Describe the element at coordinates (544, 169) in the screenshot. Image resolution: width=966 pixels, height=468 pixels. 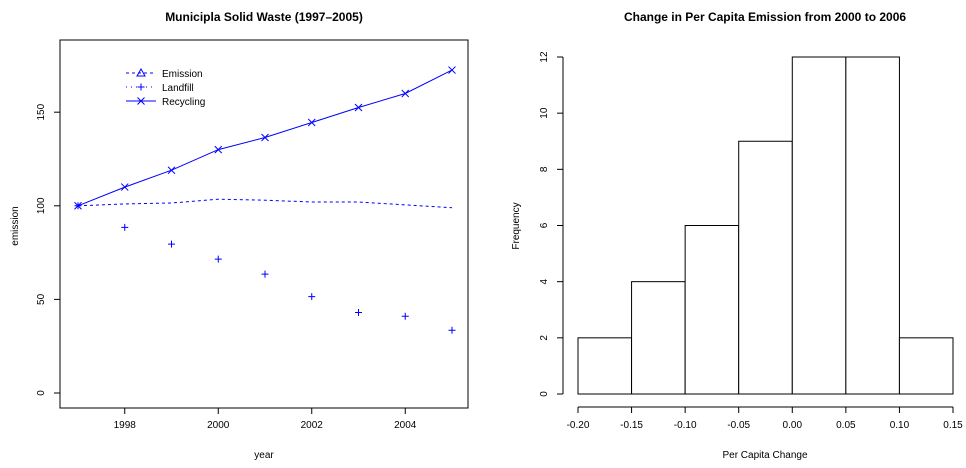
I see `y-tick-label: 8` at that location.